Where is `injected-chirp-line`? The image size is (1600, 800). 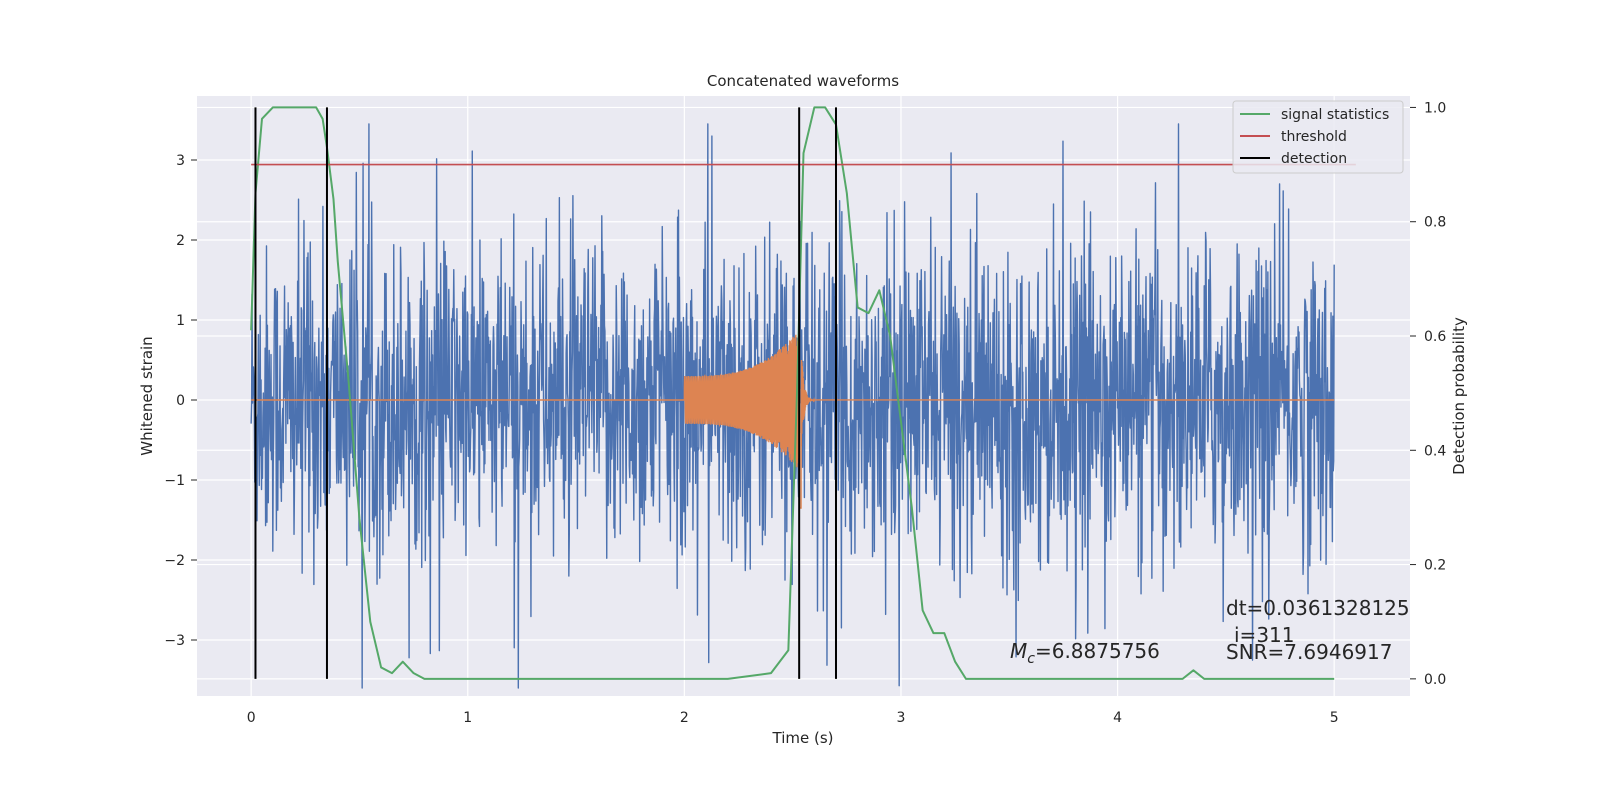 injected-chirp-line is located at coordinates (793, 421).